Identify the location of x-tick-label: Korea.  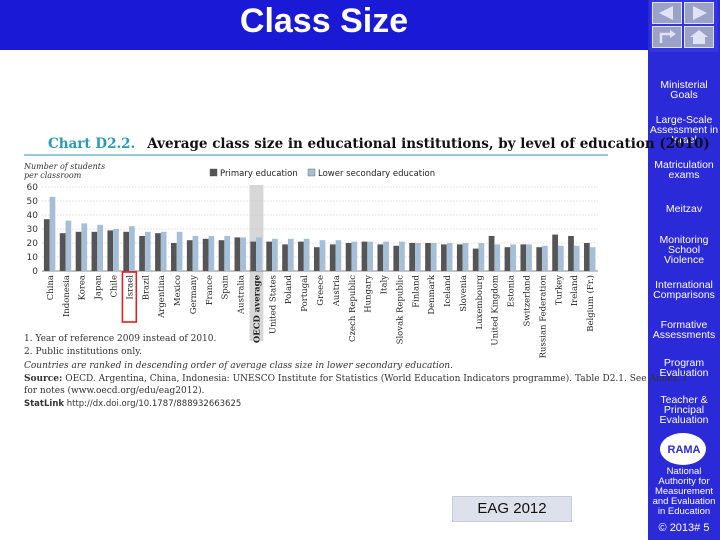
(83, 287).